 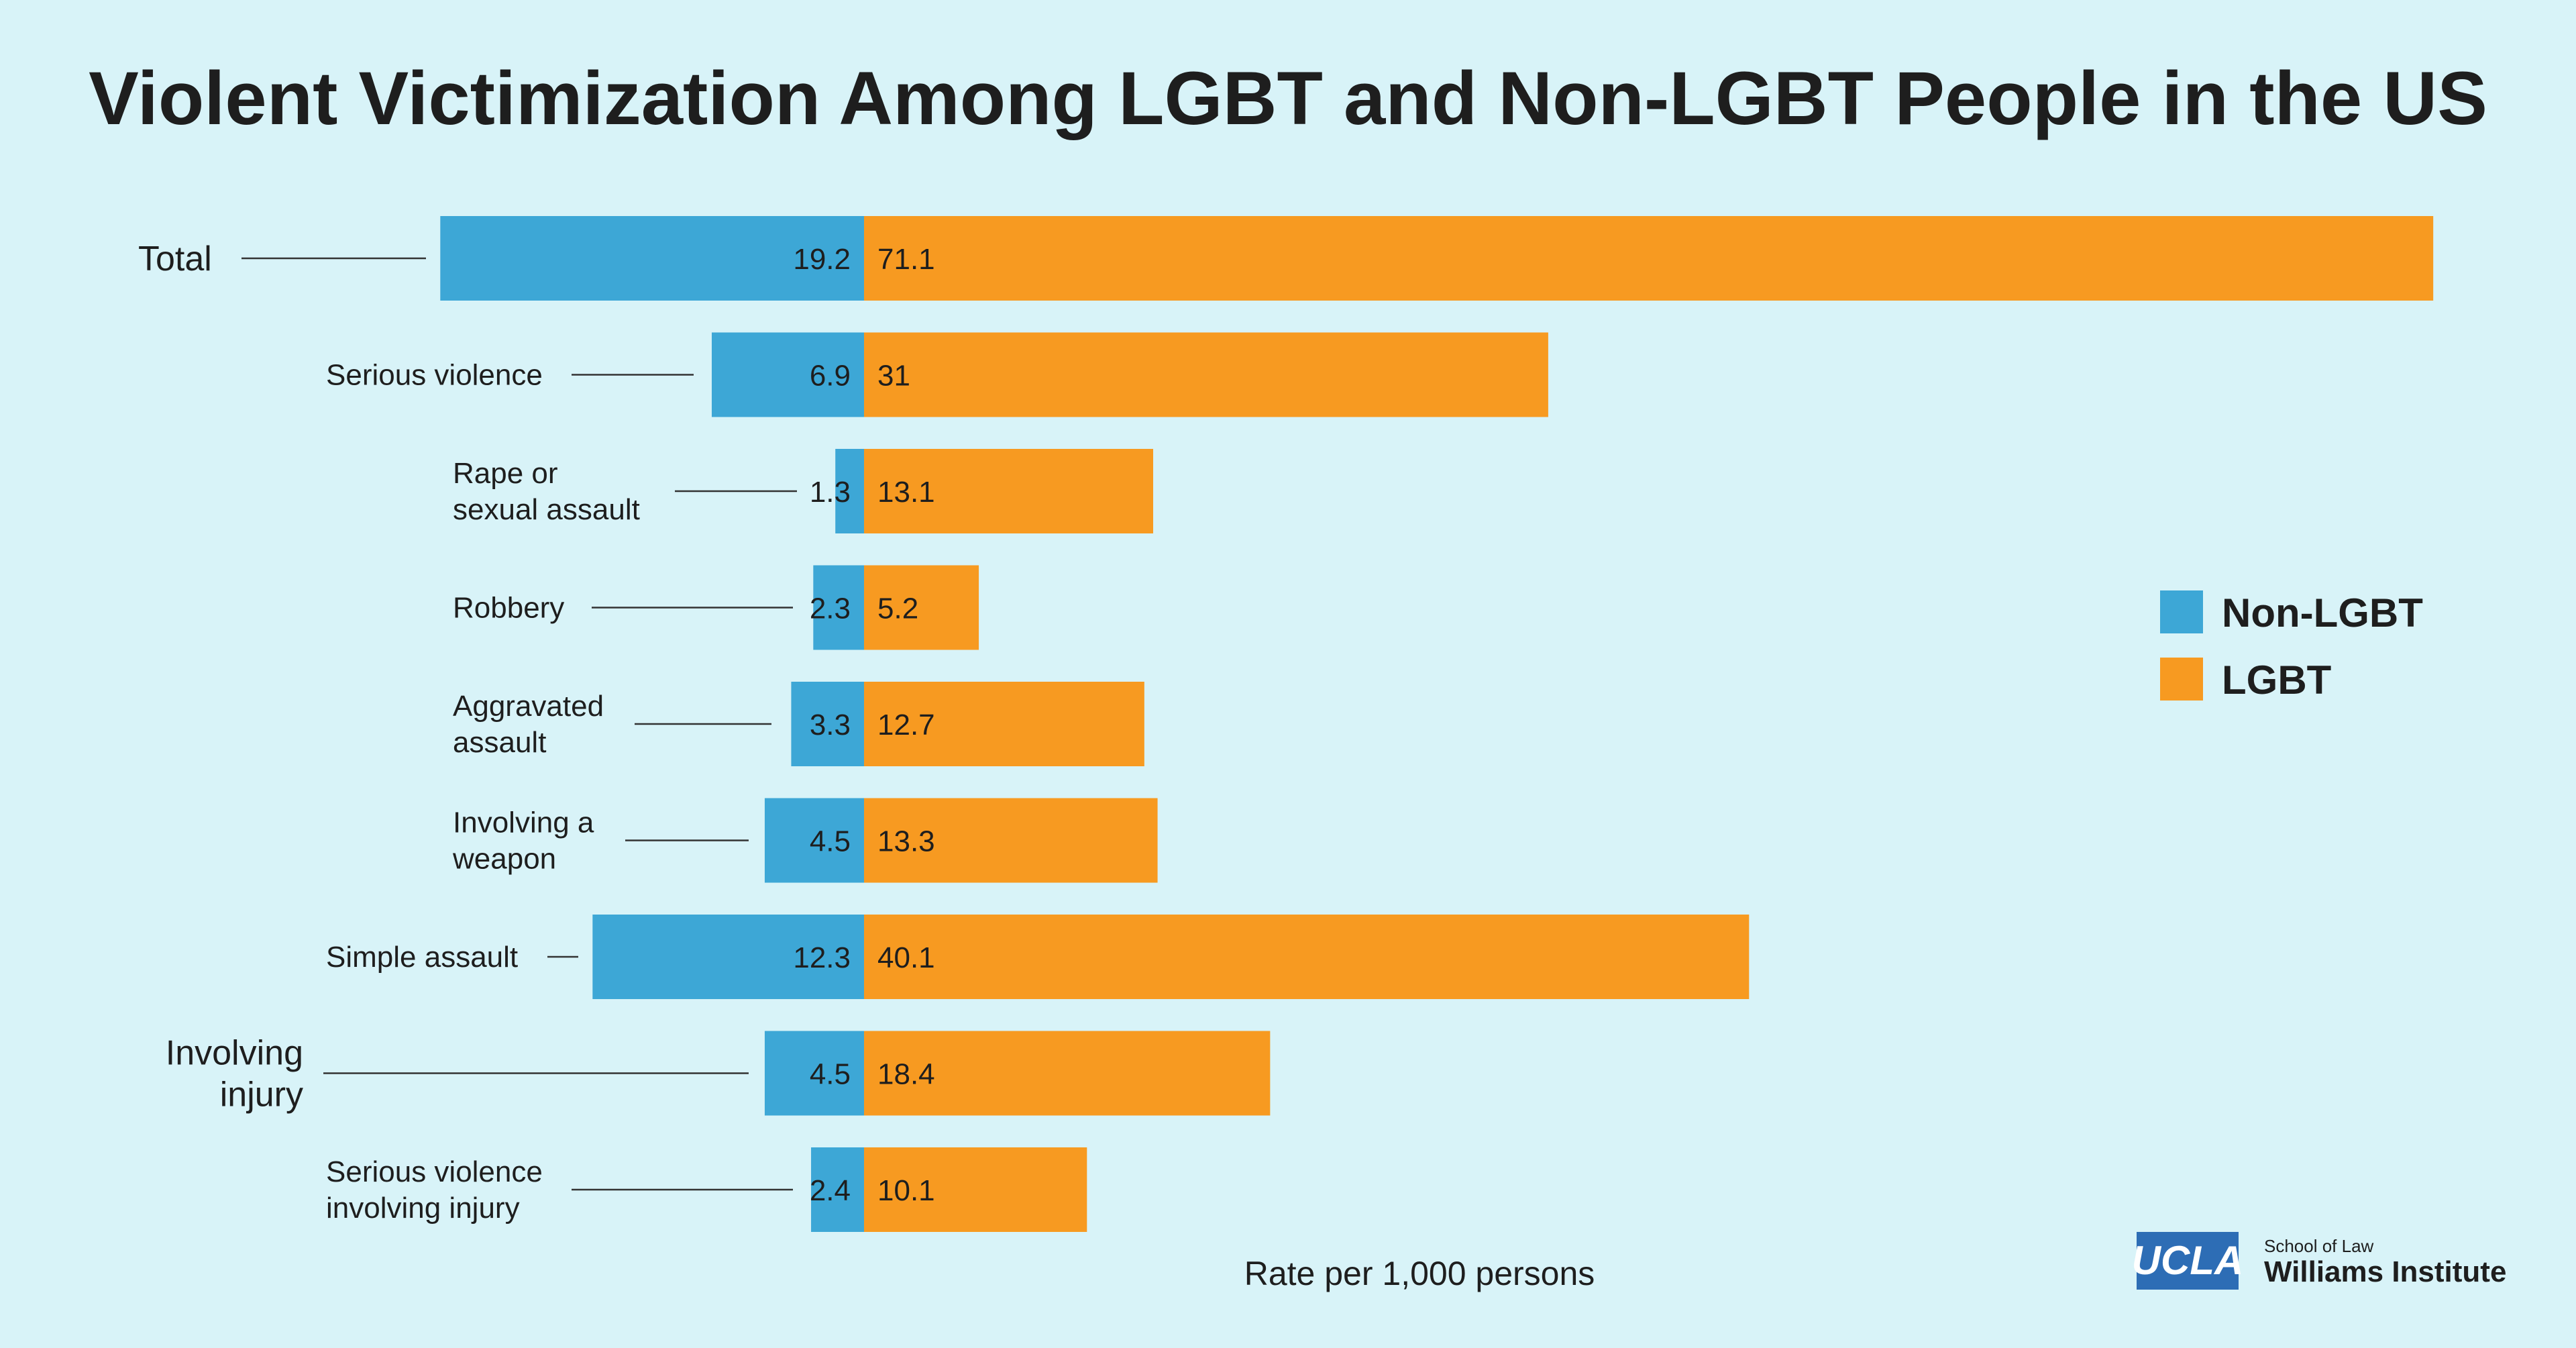 I want to click on ucla-logo-box, so click(x=2188, y=1261).